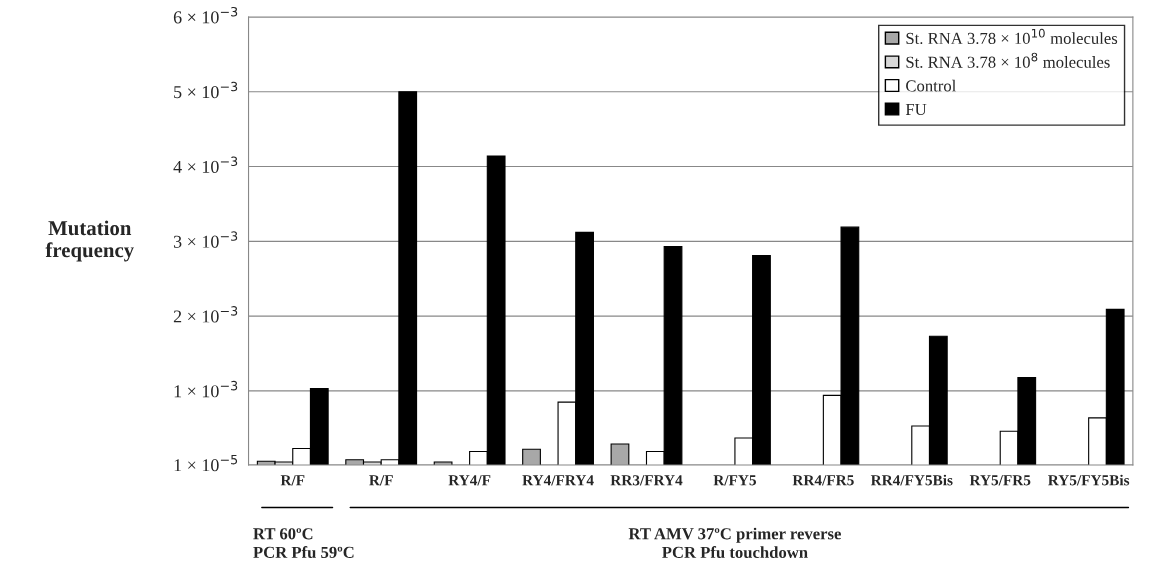 The height and width of the screenshot is (567, 1156). Describe the element at coordinates (558, 480) in the screenshot. I see `x-tick-label: RY4/FRY4` at that location.